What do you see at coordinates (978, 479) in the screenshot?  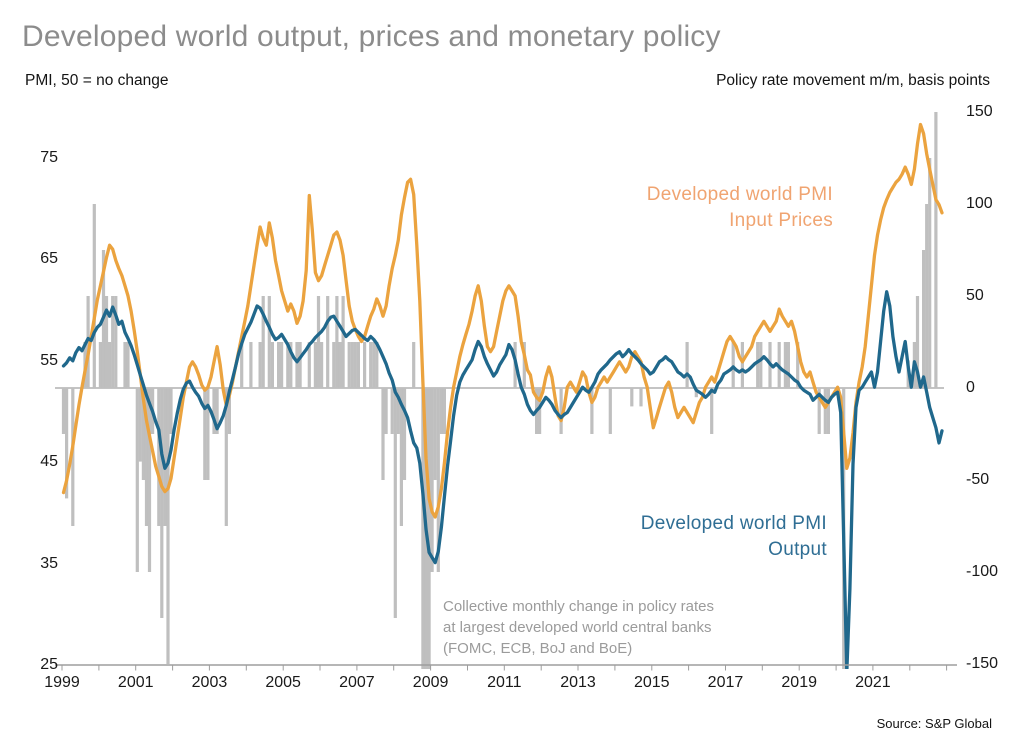 I see `right-axis-tick--50: -50` at bounding box center [978, 479].